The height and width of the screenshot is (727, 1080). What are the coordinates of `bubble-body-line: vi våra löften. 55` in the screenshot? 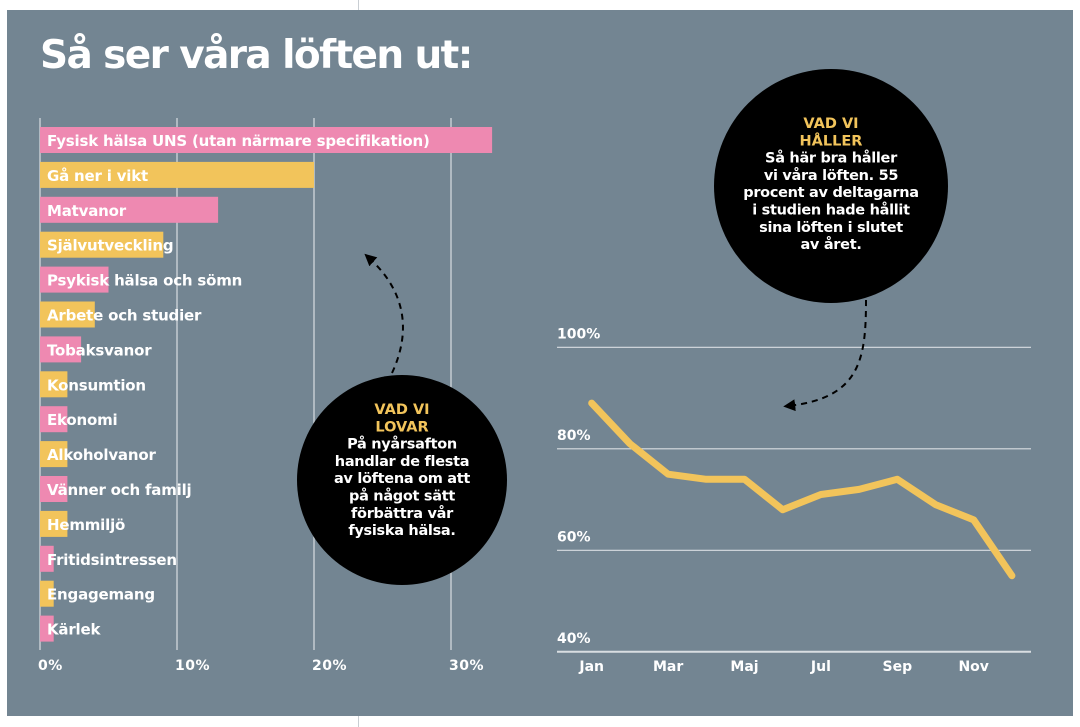 It's located at (831, 175).